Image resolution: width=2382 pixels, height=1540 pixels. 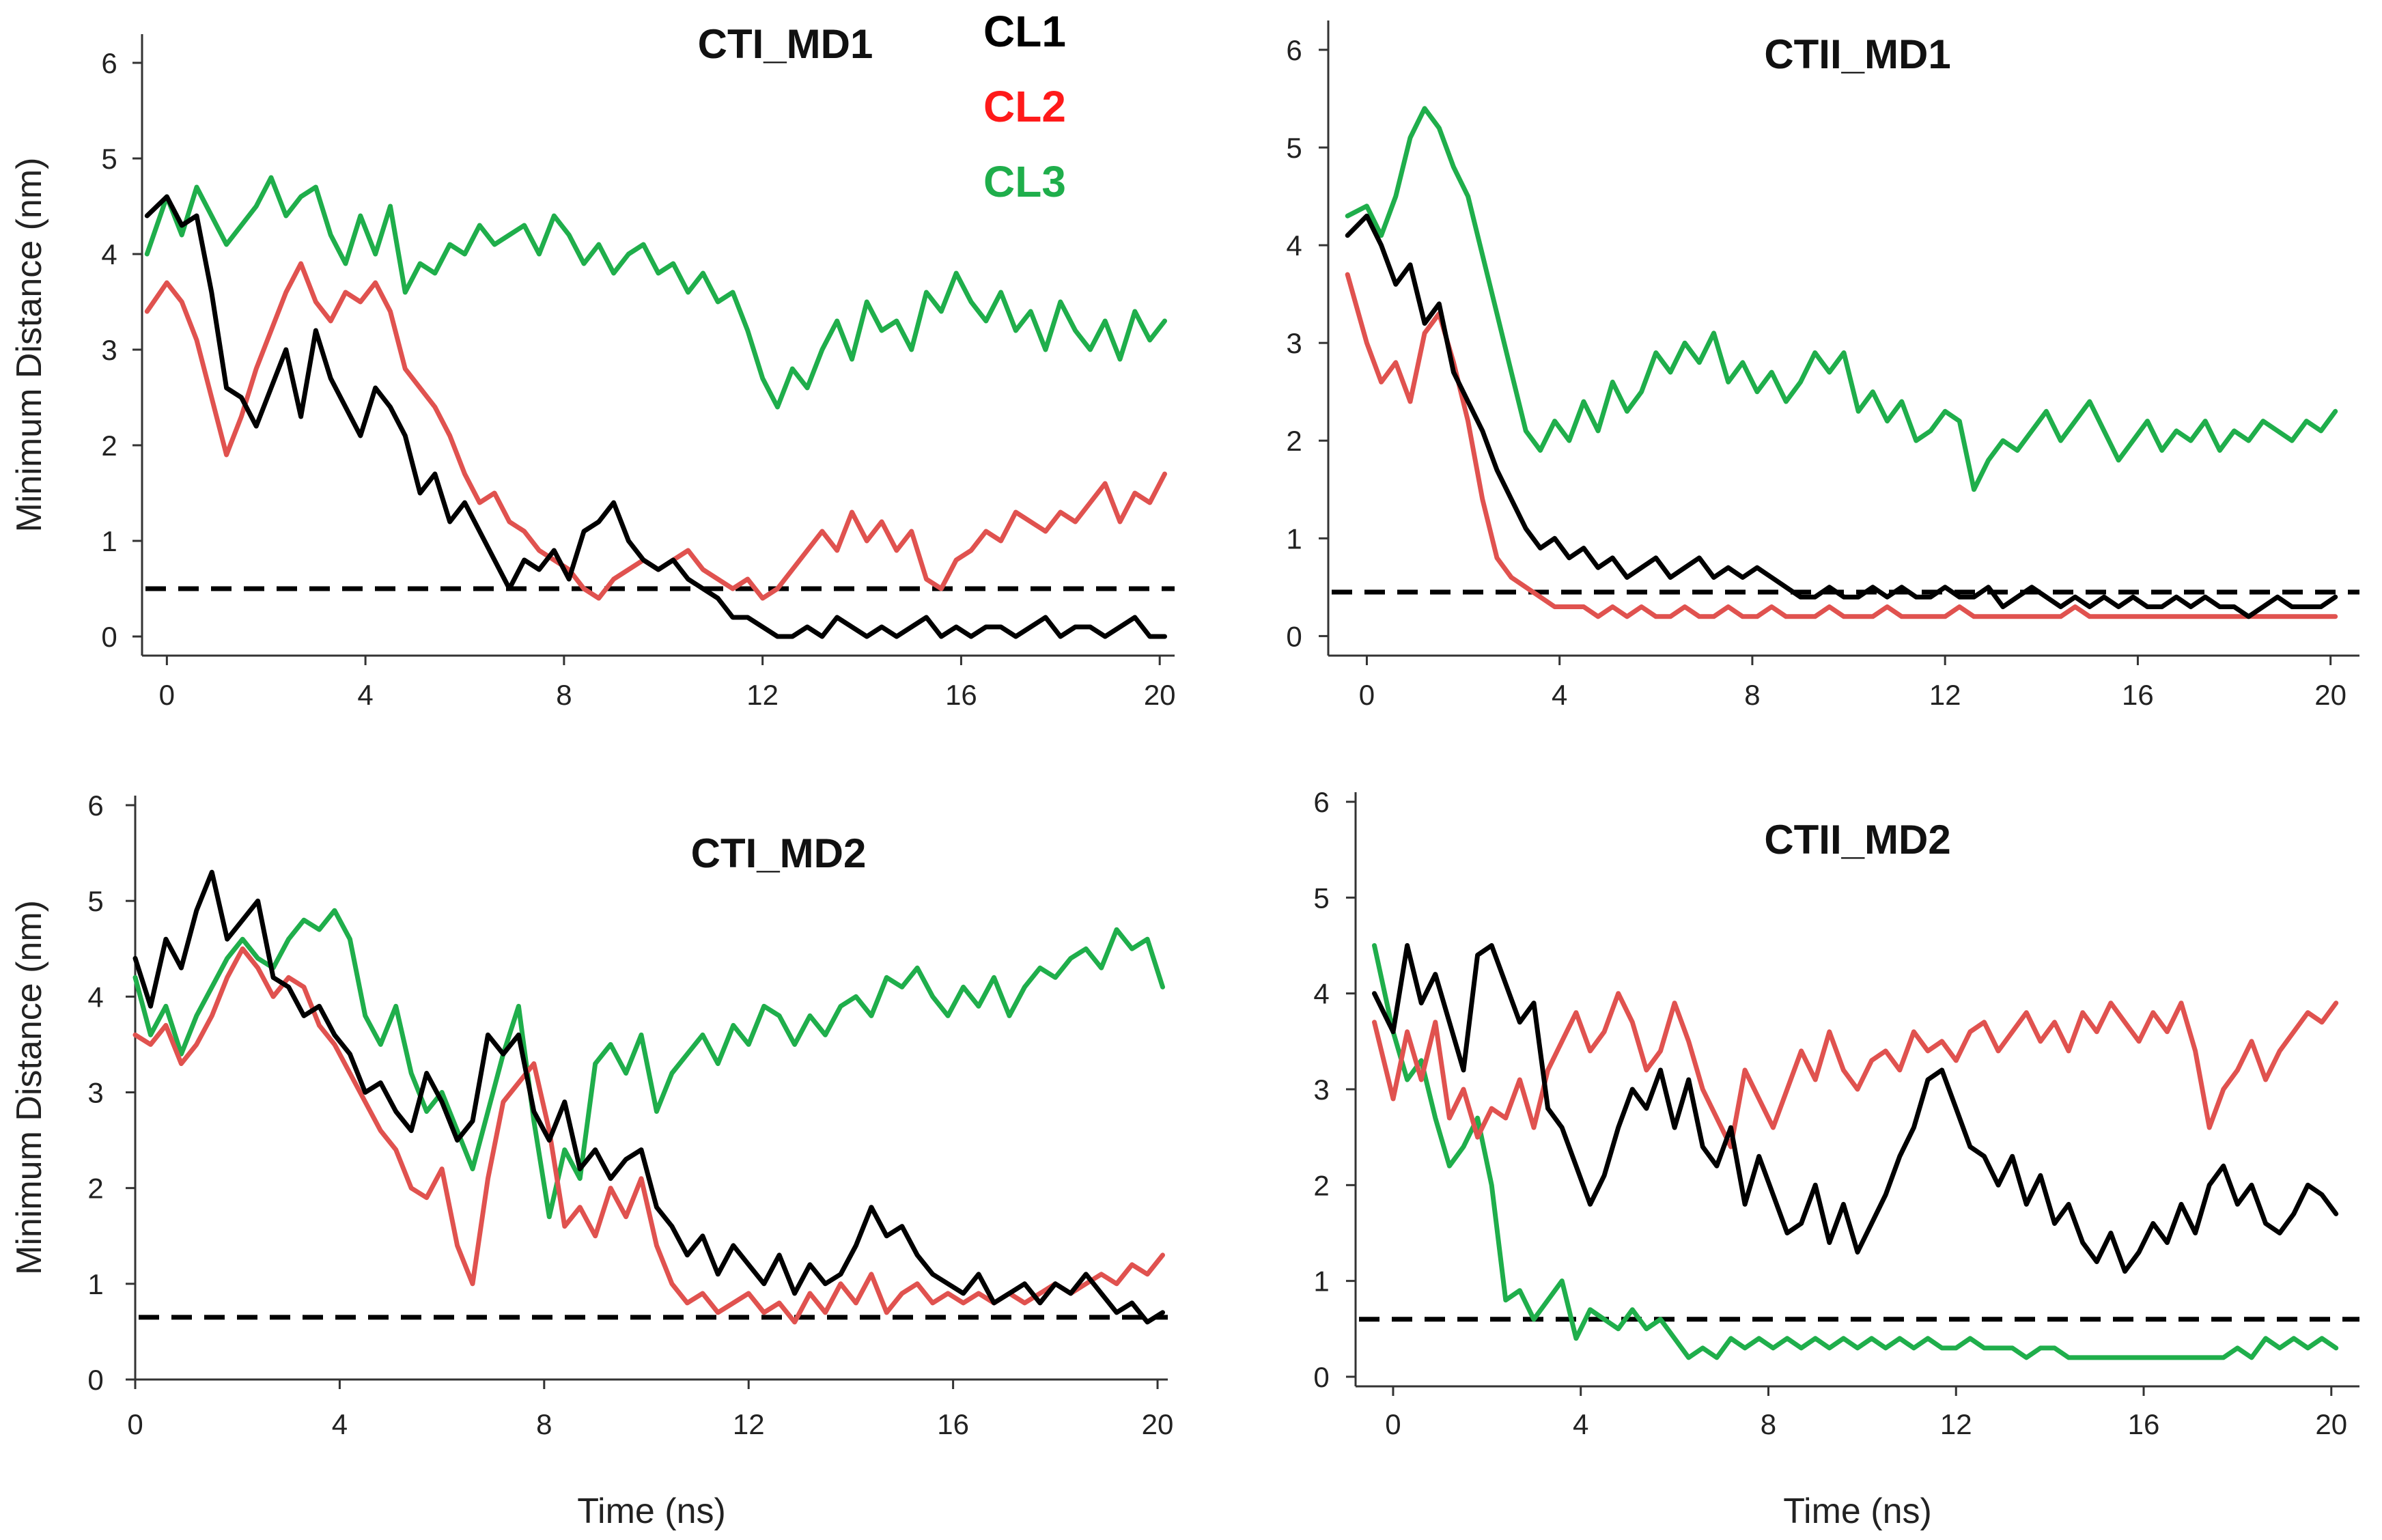 I want to click on panel-title: CTI_MD1, so click(x=786, y=44).